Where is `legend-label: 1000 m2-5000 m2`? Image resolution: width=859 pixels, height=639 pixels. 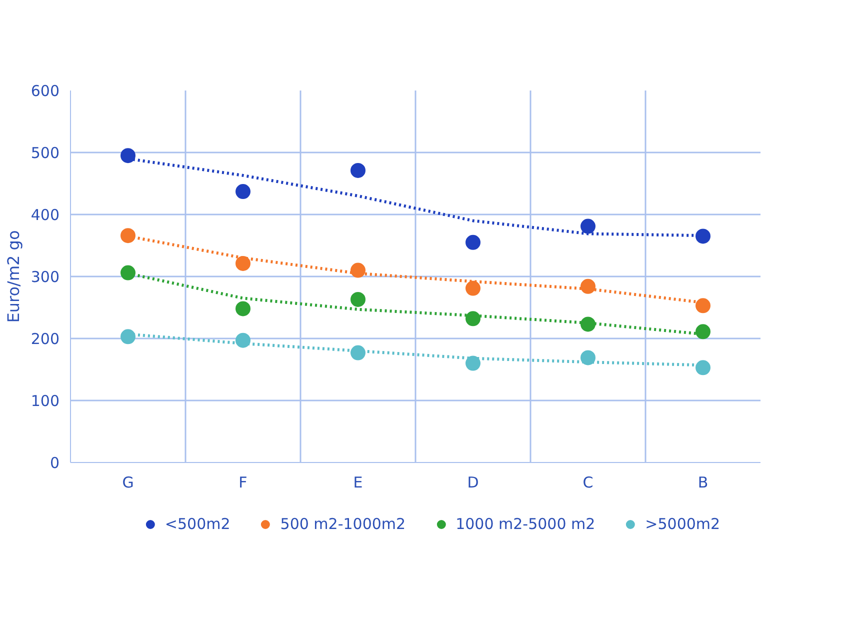
legend-label: 1000 m2-5000 m2 is located at coordinates (526, 524).